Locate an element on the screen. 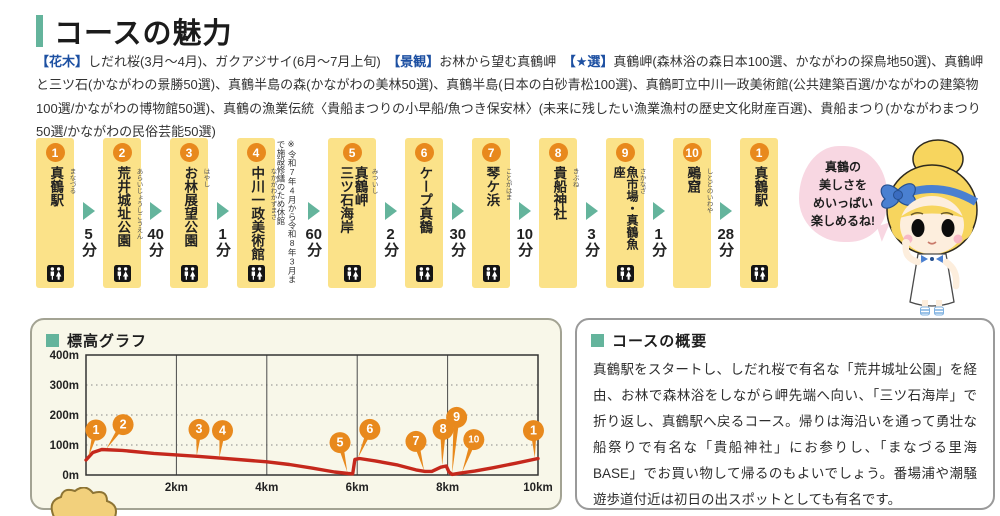  stop-reading: あらいじょうしこうえん is located at coordinates (138, 204).